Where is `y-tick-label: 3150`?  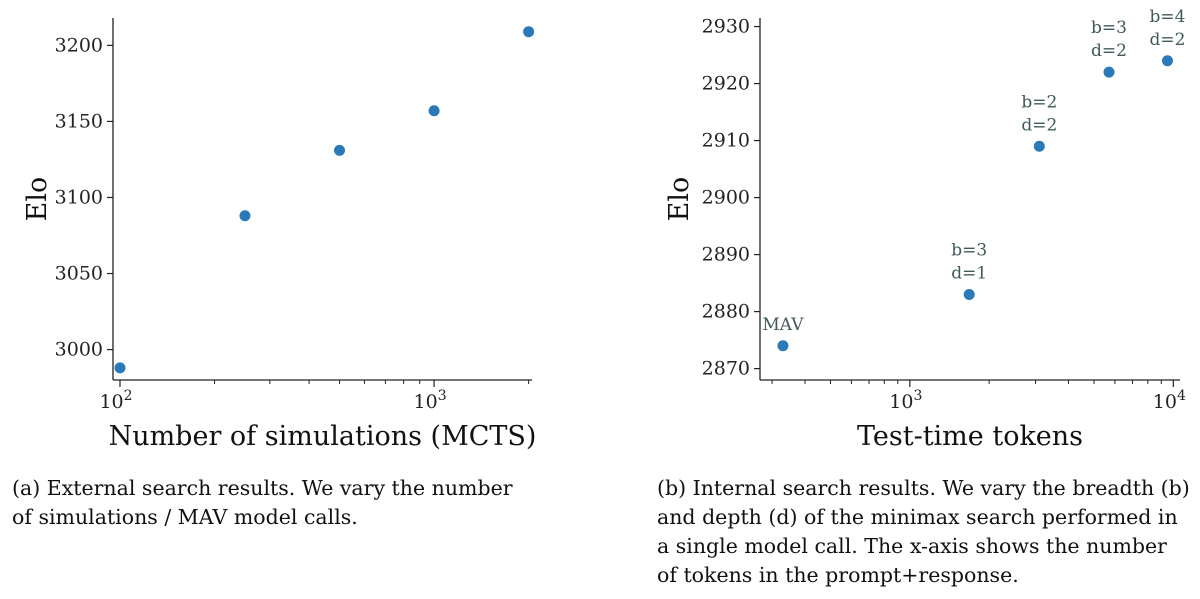 y-tick-label: 3150 is located at coordinates (79, 121).